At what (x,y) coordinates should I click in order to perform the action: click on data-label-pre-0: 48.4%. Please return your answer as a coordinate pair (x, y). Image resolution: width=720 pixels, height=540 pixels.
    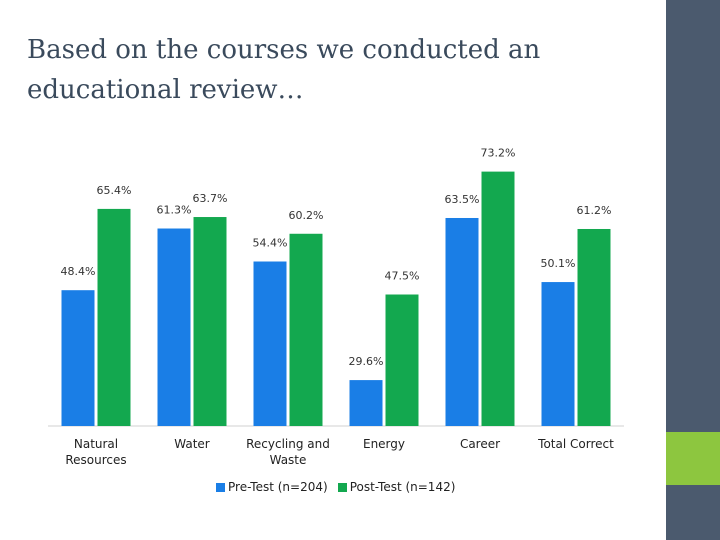
    Looking at the image, I should click on (78, 271).